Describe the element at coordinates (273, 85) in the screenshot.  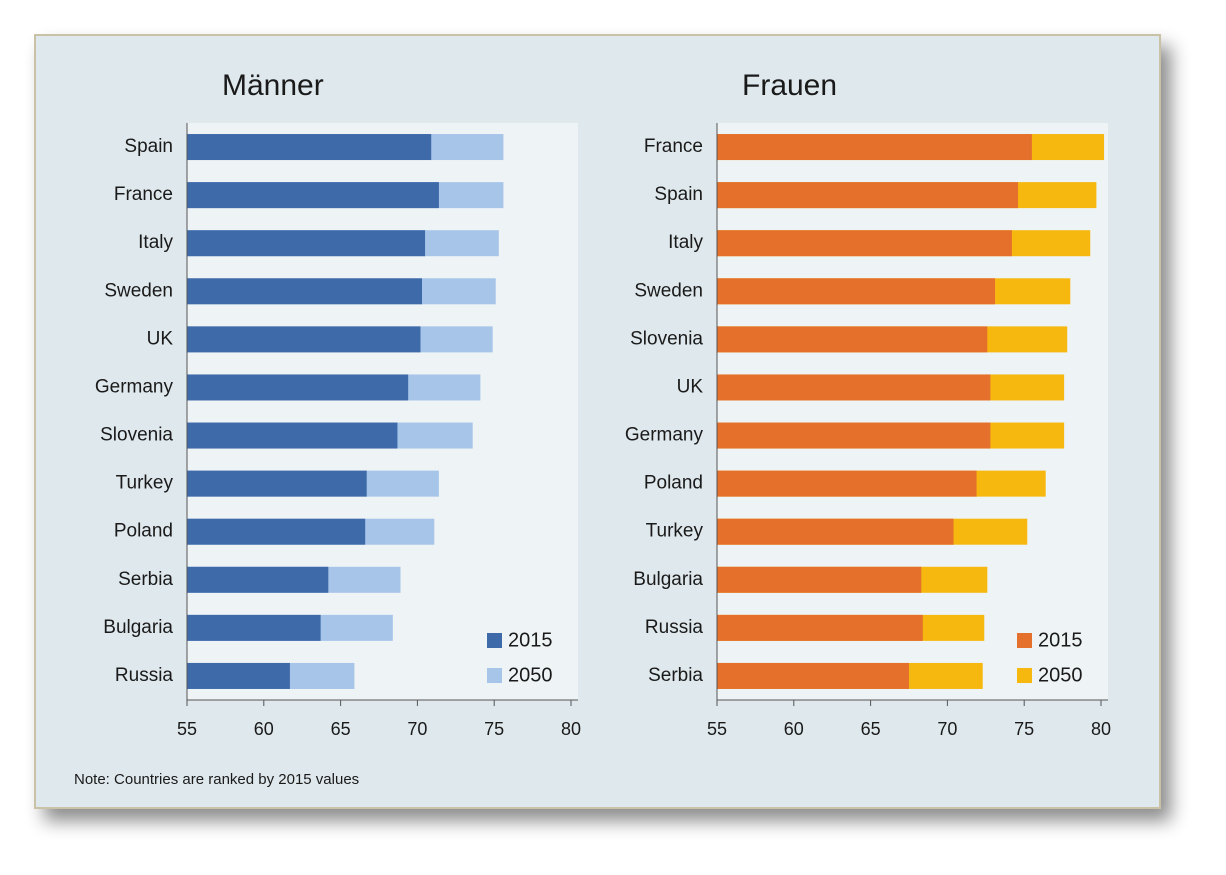
I see `chart-title: Männer` at that location.